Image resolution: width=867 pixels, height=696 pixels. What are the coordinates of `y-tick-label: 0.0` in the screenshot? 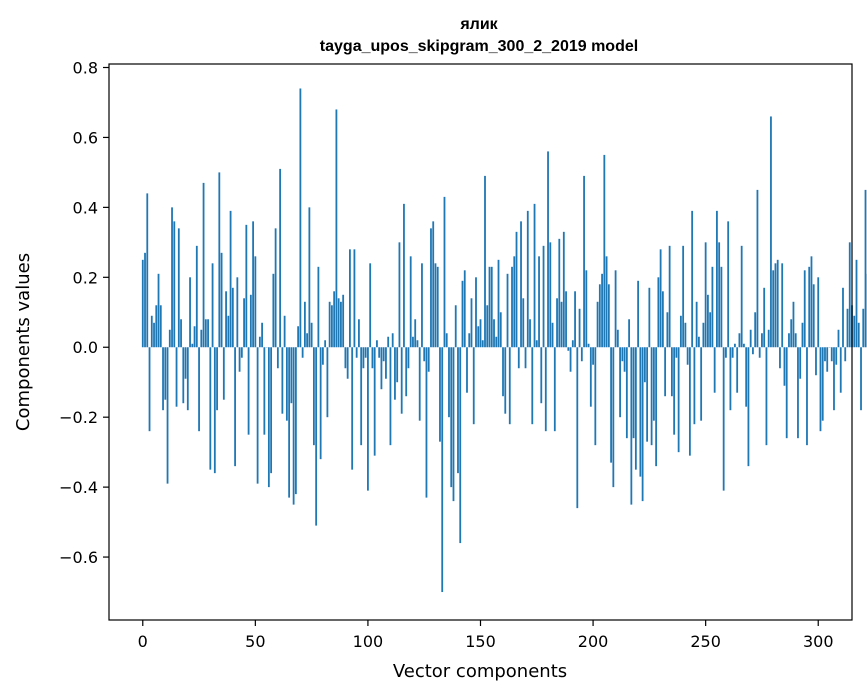 It's located at (85, 347).